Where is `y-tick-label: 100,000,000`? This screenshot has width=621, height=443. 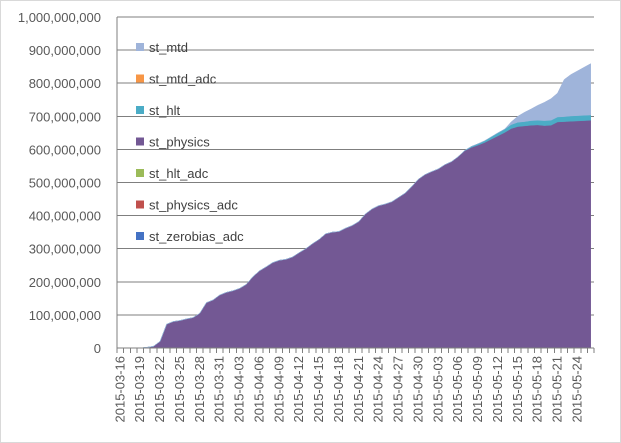
y-tick-label: 100,000,000 is located at coordinates (65, 315).